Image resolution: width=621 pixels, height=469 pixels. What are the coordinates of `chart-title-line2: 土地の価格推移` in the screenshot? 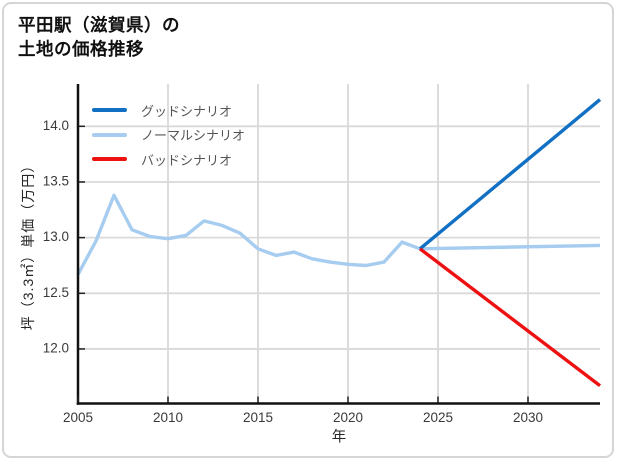 It's located at (81, 49).